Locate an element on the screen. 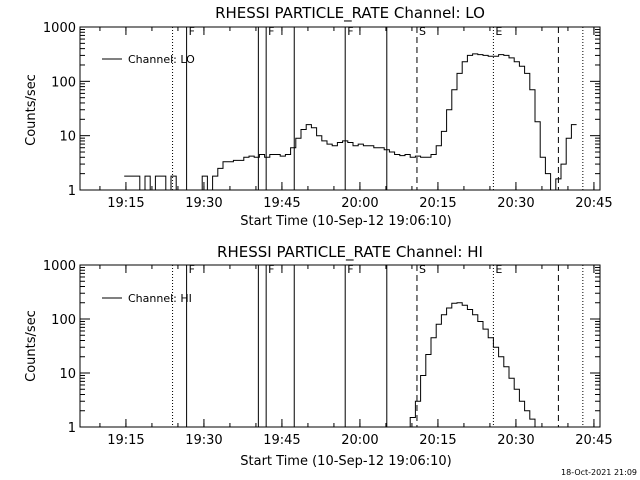  chart-title-hi: RHESSI PARTICLE_RATE Channel: HI is located at coordinates (350, 252).